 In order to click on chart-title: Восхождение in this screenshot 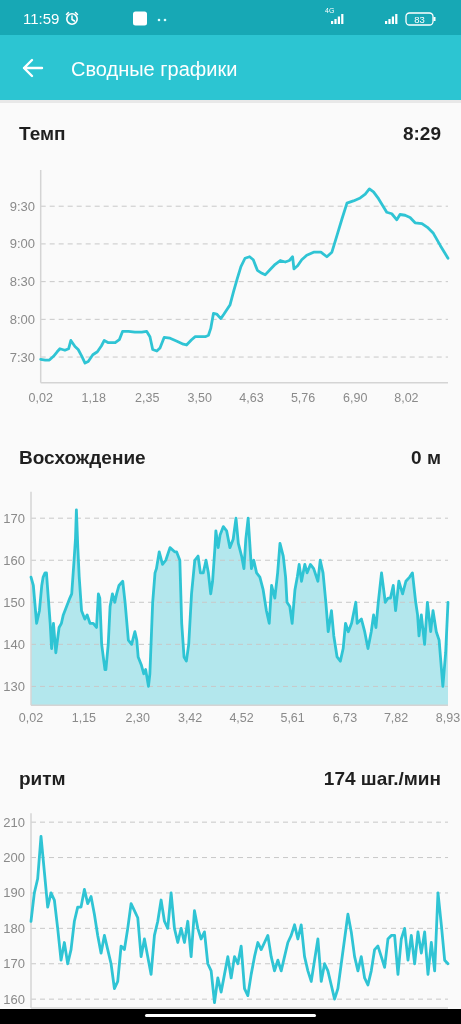, I will do `click(82, 457)`.